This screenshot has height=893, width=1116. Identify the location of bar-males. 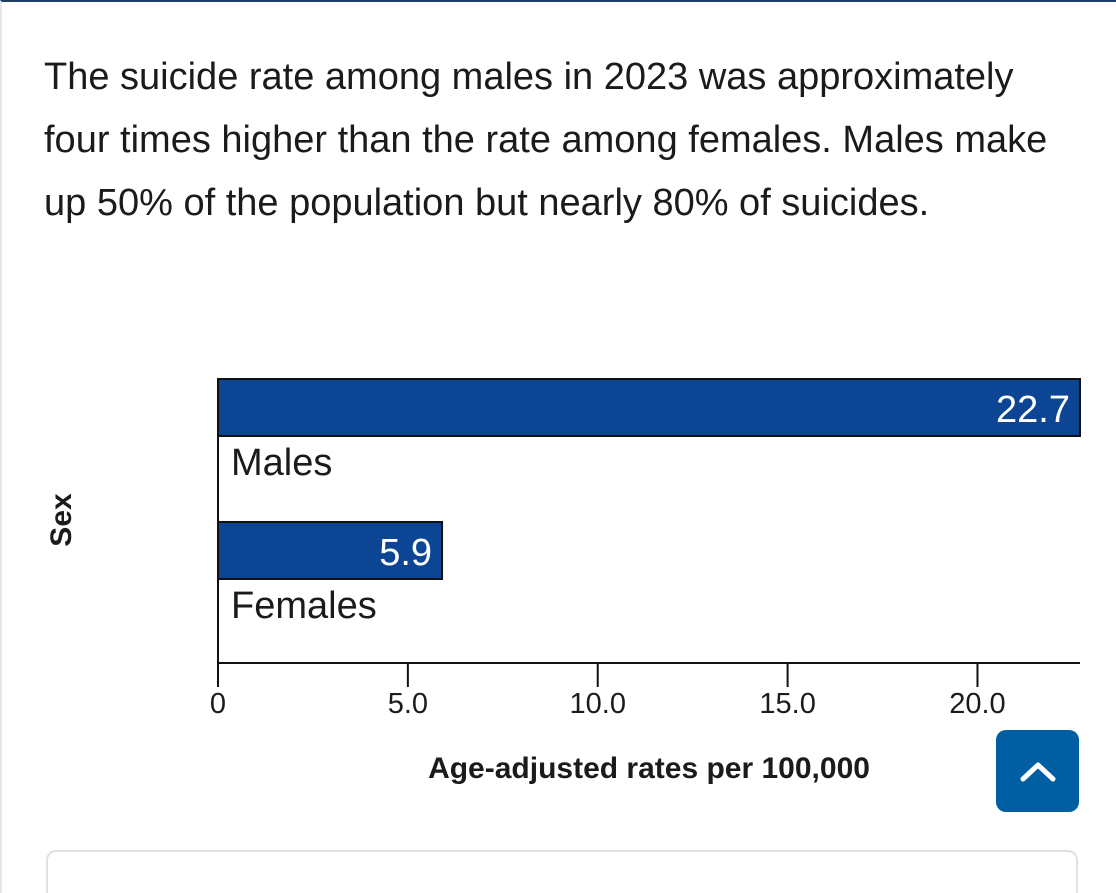
(649, 407).